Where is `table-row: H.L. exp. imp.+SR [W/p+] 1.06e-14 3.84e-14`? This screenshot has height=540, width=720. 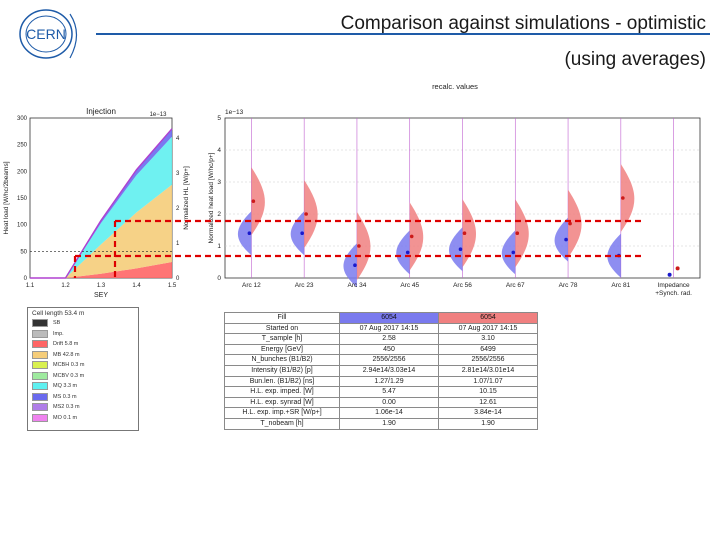
table-row: H.L. exp. imp.+SR [W/p+] 1.06e-14 3.84e-14 is located at coordinates (381, 413).